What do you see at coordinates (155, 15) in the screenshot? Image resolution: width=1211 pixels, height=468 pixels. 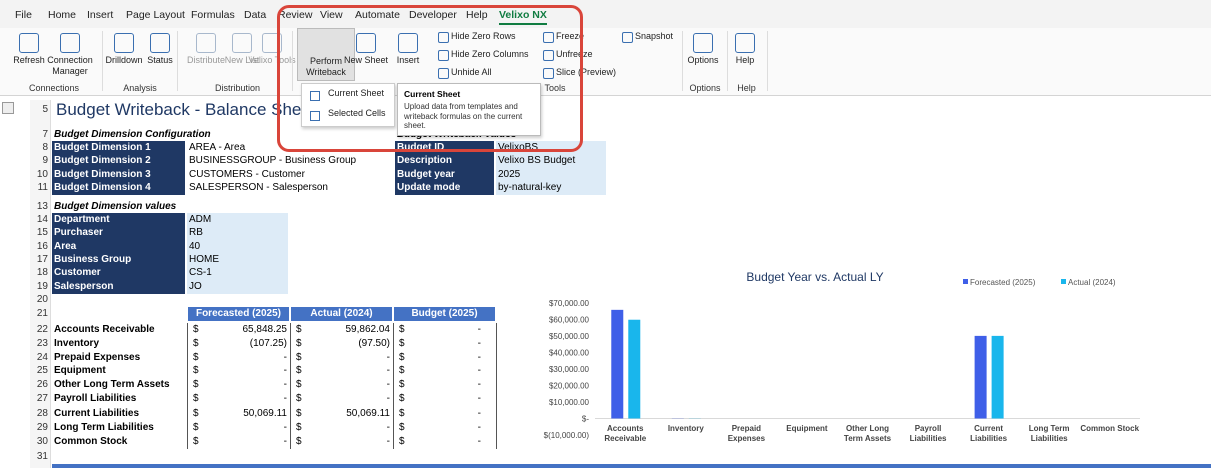 I see `menu-tab: Page Layout` at bounding box center [155, 15].